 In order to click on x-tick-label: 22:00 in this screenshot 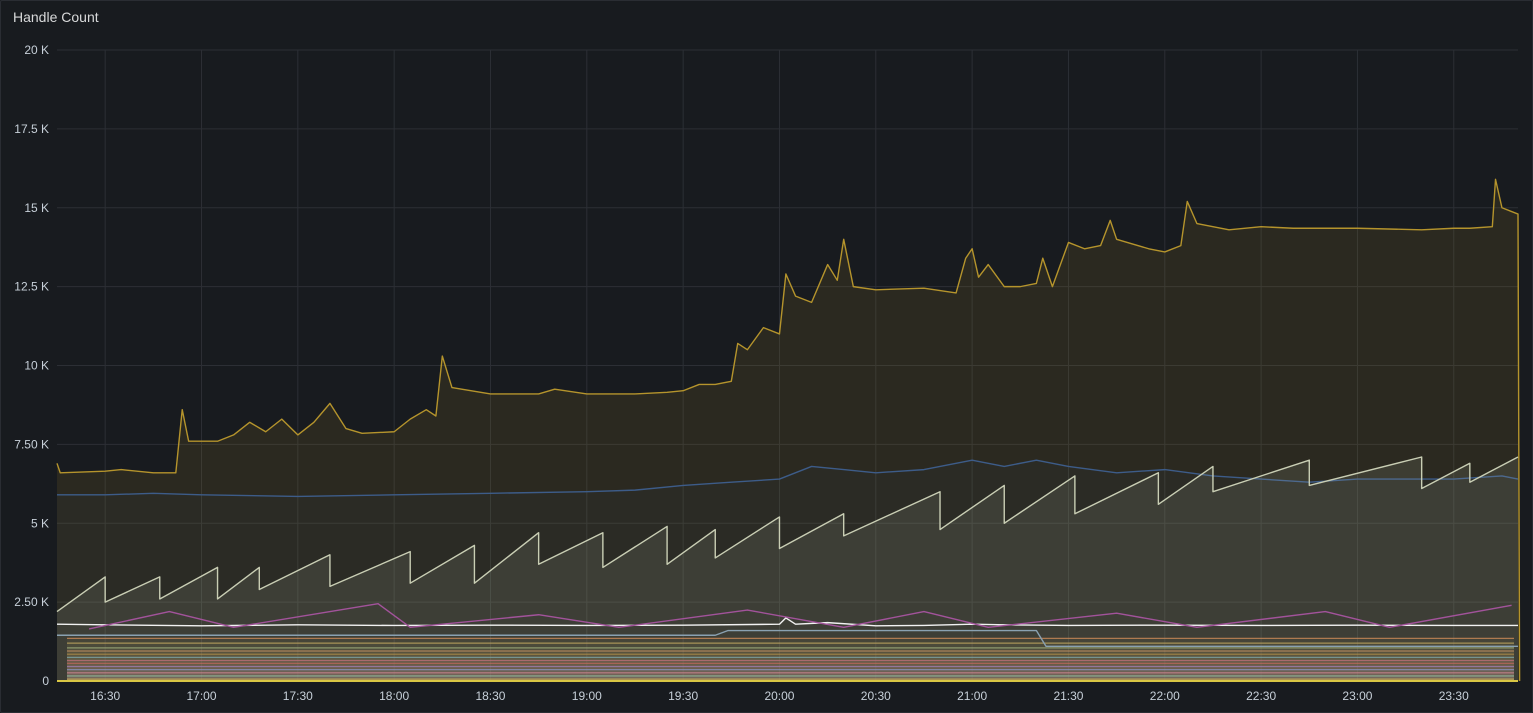, I will do `click(1165, 696)`.